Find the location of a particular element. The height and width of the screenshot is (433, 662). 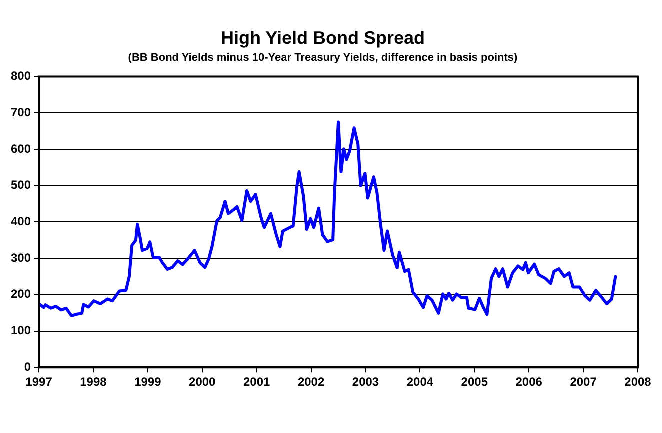

x-tick-label: 2001 is located at coordinates (256, 382).